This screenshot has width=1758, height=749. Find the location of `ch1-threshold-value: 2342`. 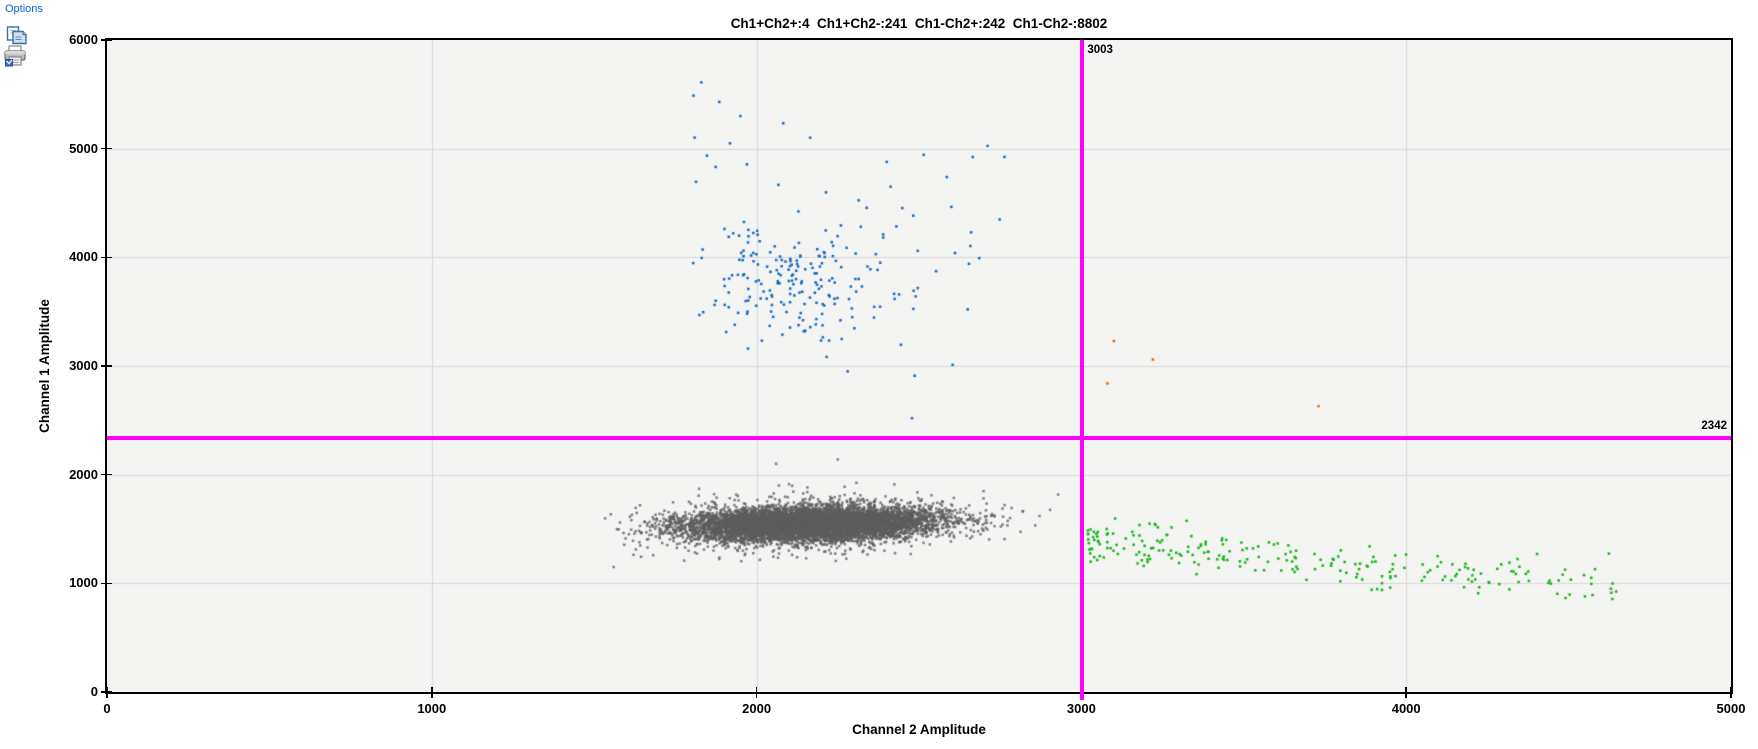

ch1-threshold-value: 2342 is located at coordinates (1714, 425).